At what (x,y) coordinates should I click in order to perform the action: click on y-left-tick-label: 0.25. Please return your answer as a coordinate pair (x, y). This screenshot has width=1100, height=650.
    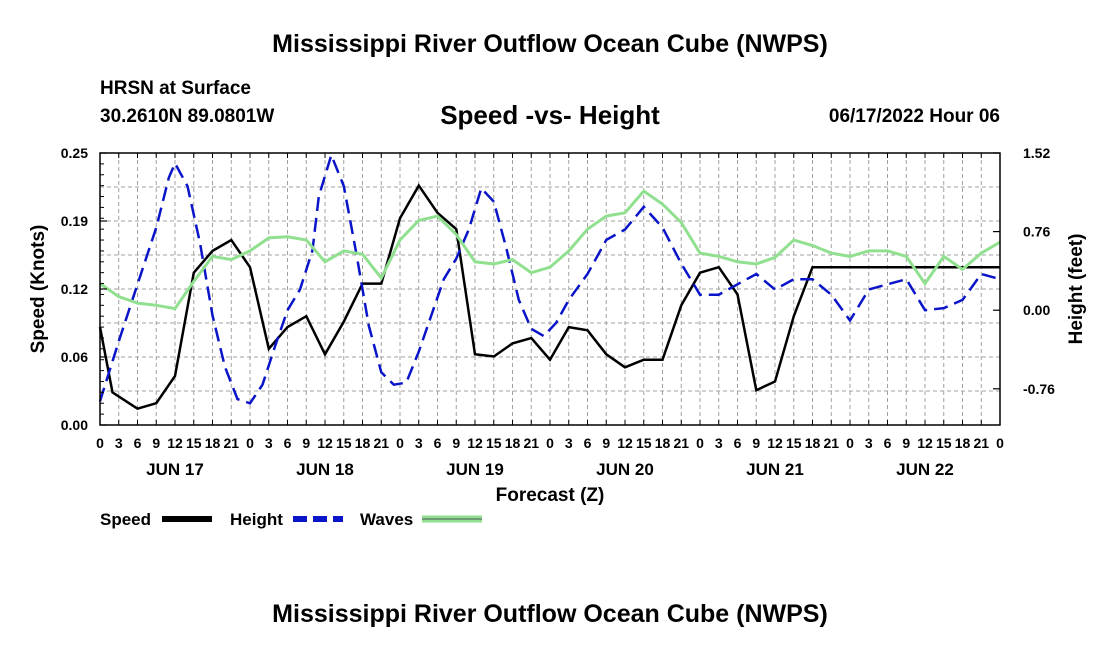
    Looking at the image, I should click on (74, 153).